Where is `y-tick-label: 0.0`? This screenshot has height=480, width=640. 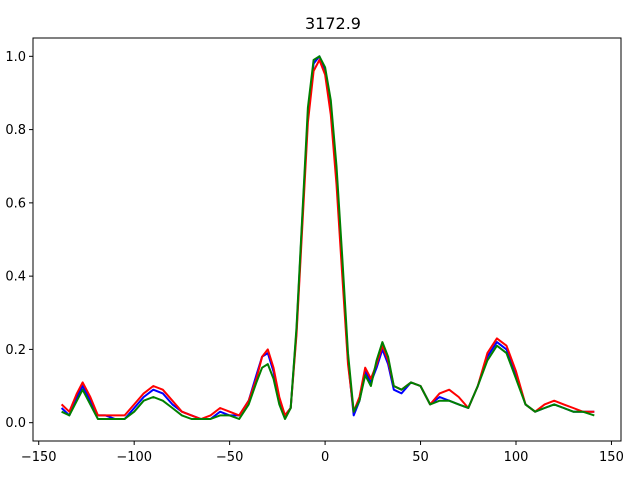
y-tick-label: 0.0 is located at coordinates (15, 423).